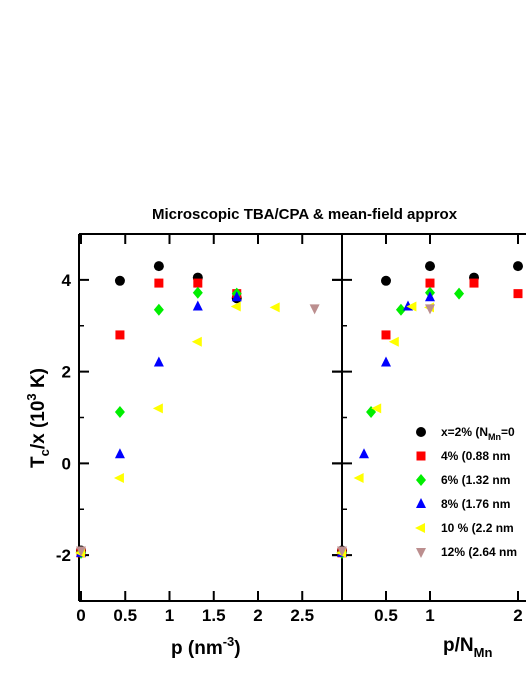  What do you see at coordinates (517, 615) in the screenshot?
I see `panel-right-xtick-label: 2` at bounding box center [517, 615].